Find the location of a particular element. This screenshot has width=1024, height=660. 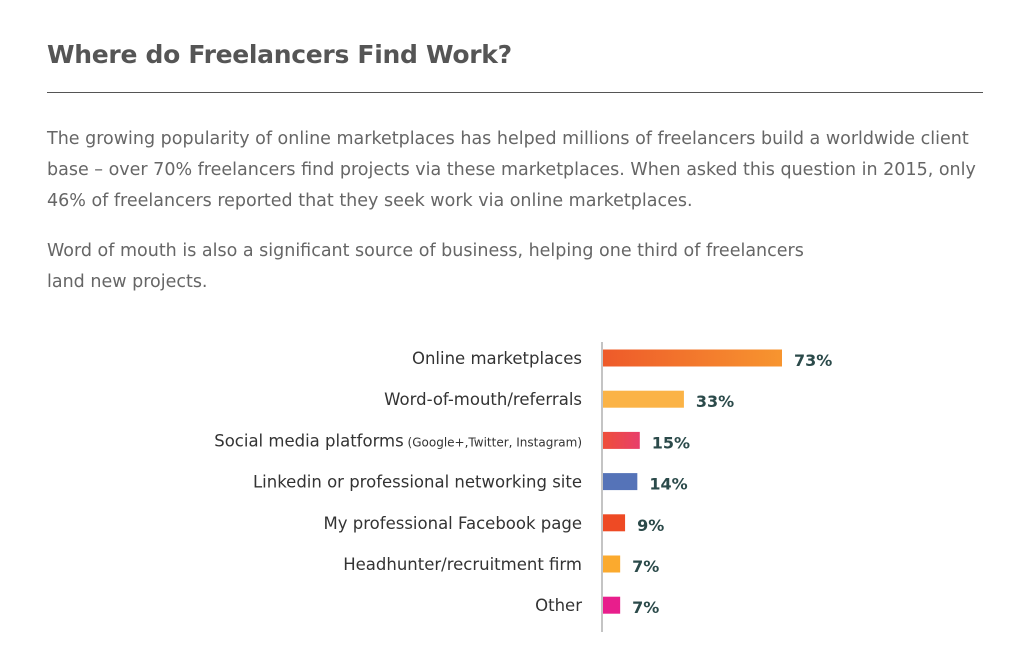

title-divider is located at coordinates (515, 92).